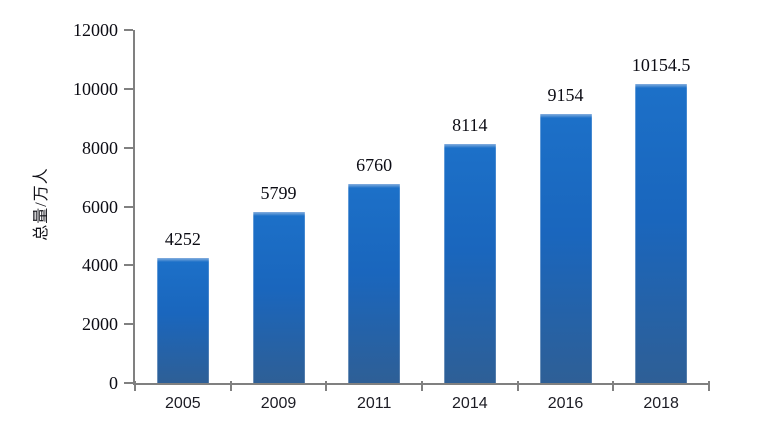 Image resolution: width=764 pixels, height=436 pixels. What do you see at coordinates (374, 283) in the screenshot?
I see `bar-2011` at bounding box center [374, 283].